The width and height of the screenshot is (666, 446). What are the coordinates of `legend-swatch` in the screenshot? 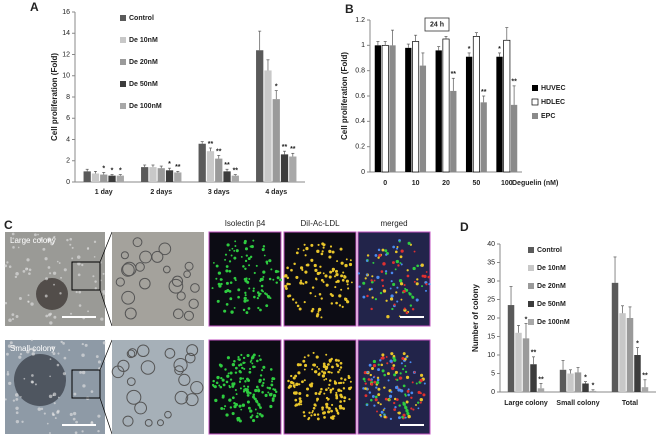 It's located at (123, 40).